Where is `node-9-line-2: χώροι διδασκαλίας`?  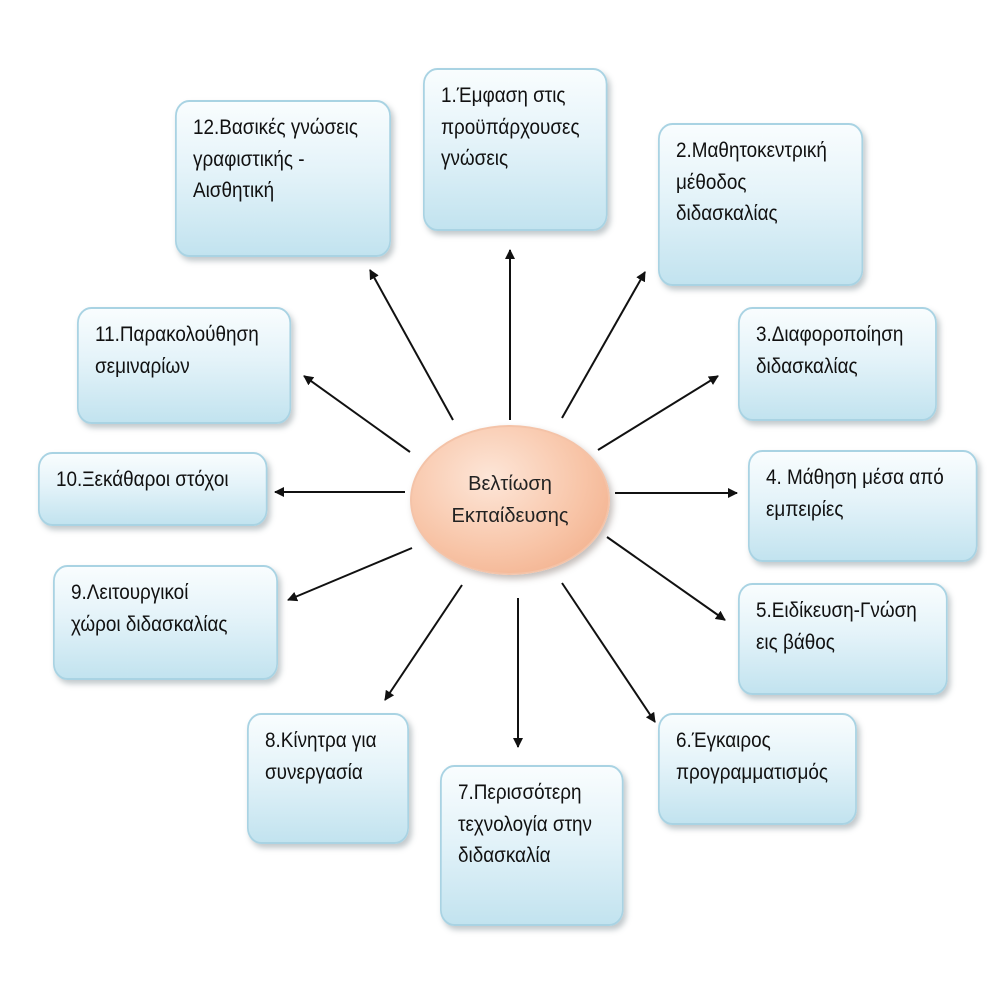
node-9-line-2: χώροι διδασκαλίας is located at coordinates (149, 624).